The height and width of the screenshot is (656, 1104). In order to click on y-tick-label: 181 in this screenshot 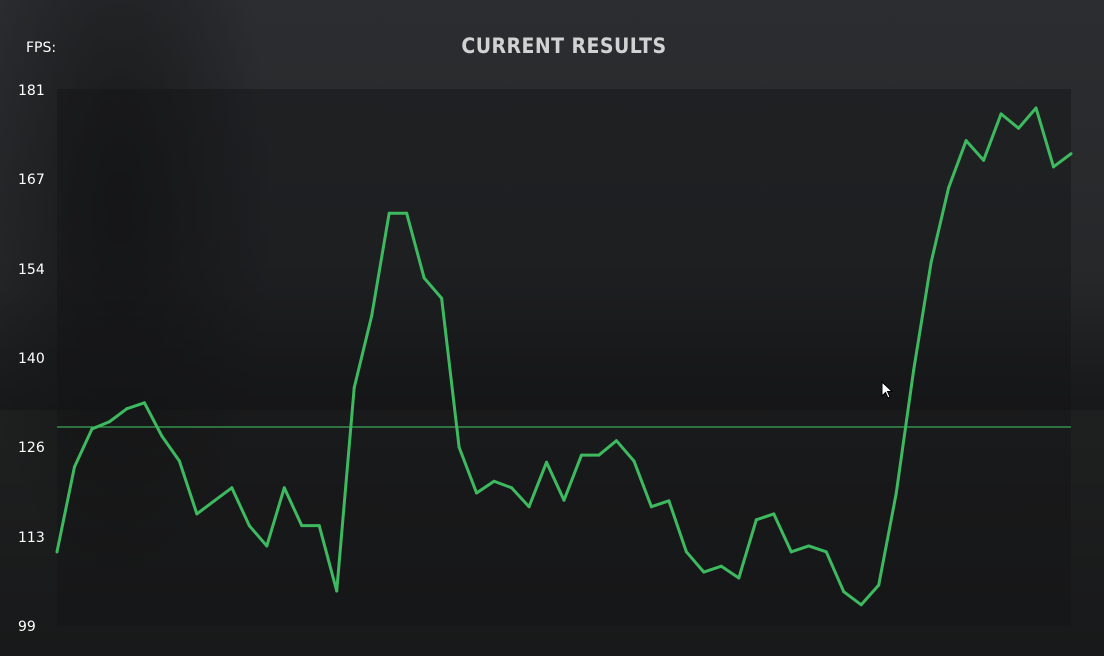, I will do `click(31, 91)`.